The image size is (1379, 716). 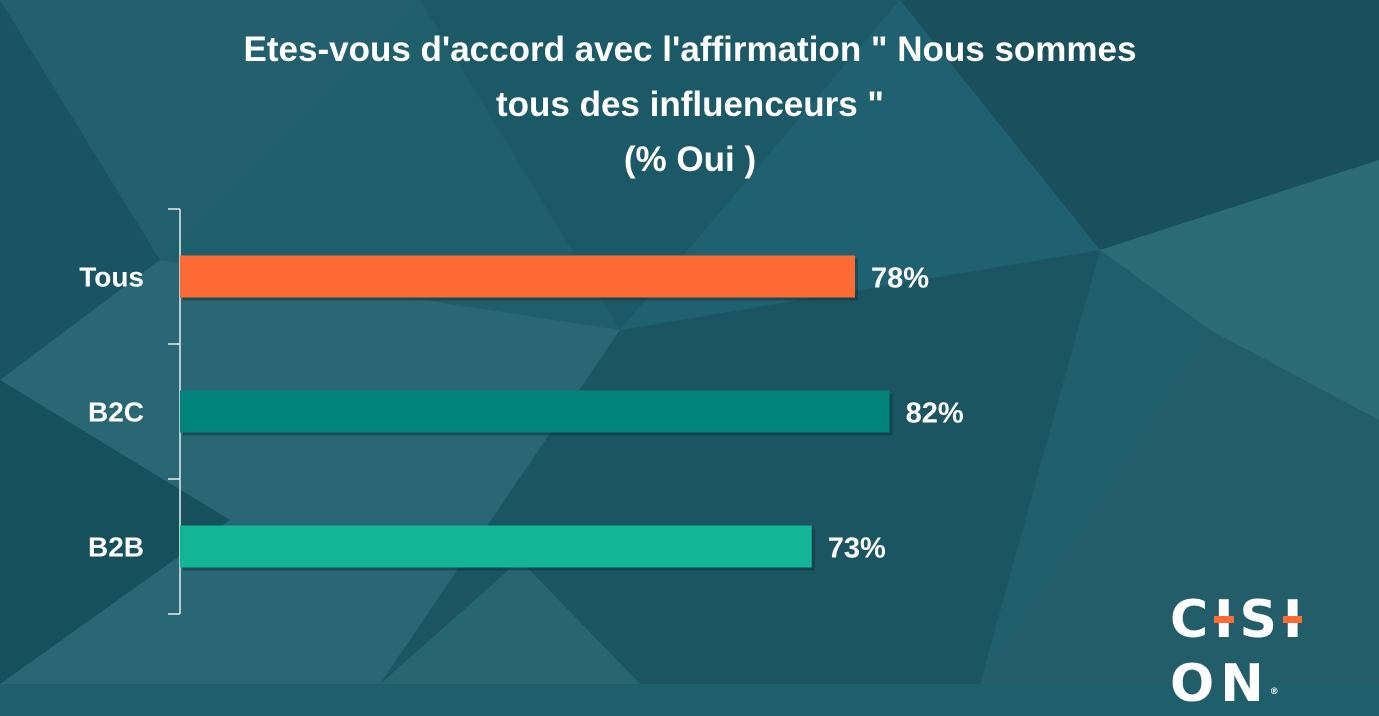 I want to click on category-label-tous: Tous, so click(x=111, y=277).